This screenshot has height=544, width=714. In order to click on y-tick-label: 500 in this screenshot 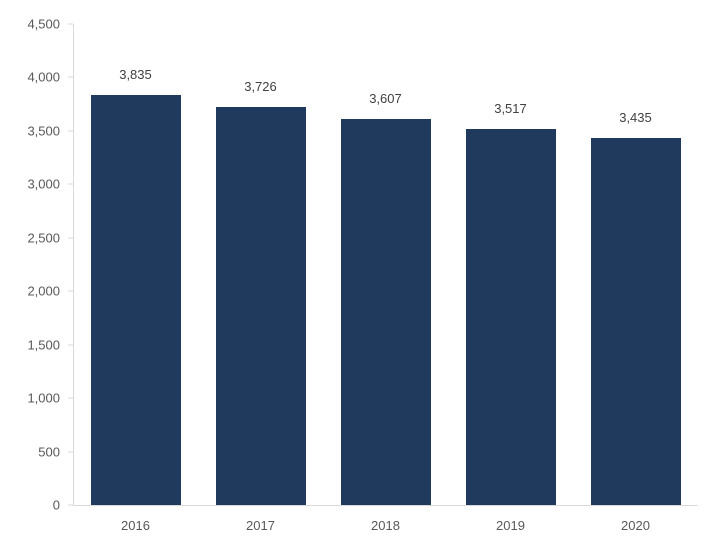, I will do `click(49, 452)`.